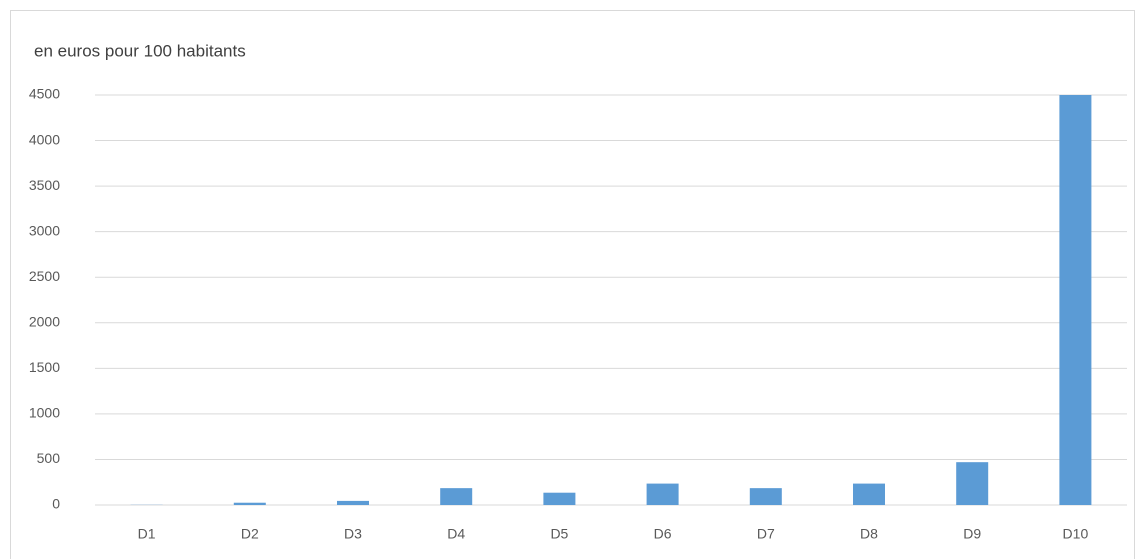  What do you see at coordinates (44, 94) in the screenshot?
I see `y-tick-label: 4500` at bounding box center [44, 94].